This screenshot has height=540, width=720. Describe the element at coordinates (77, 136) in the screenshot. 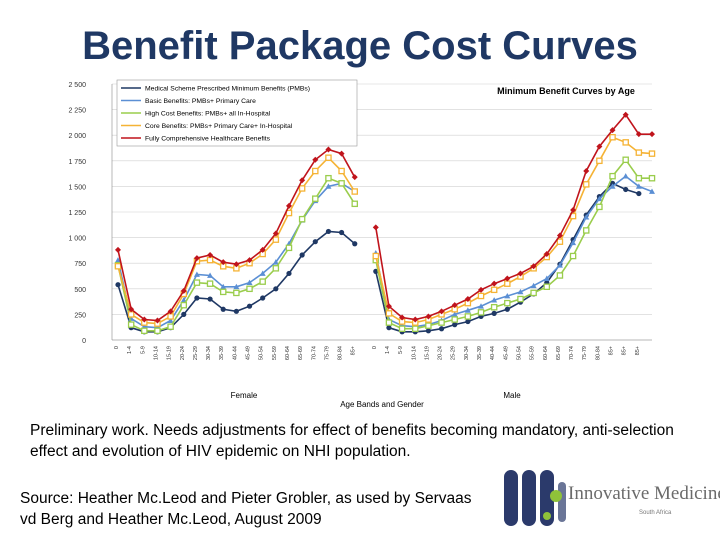

I see `y-tick-label: 2 000` at that location.